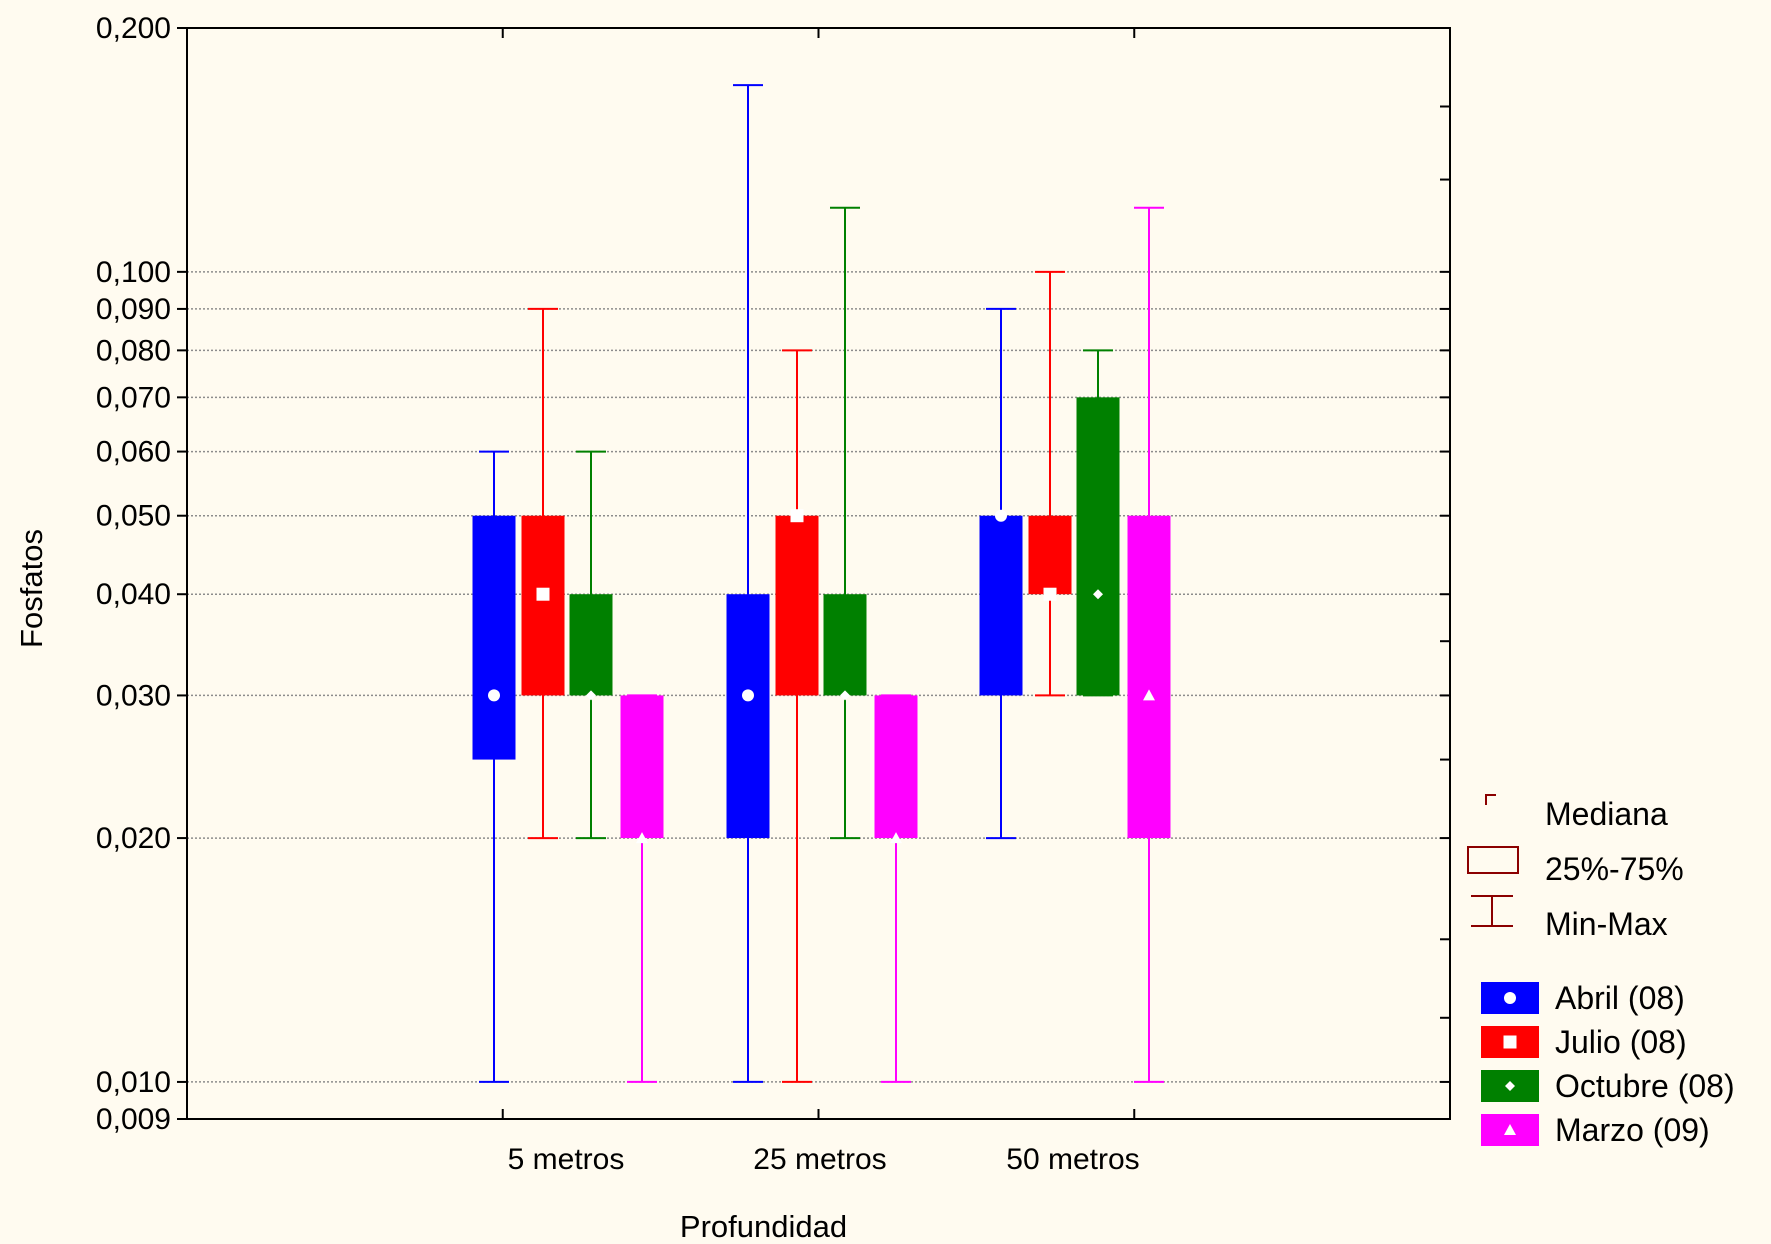 This screenshot has height=1244, width=1771. Describe the element at coordinates (133, 397) in the screenshot. I see `y-tick-label: 0,070` at that location.